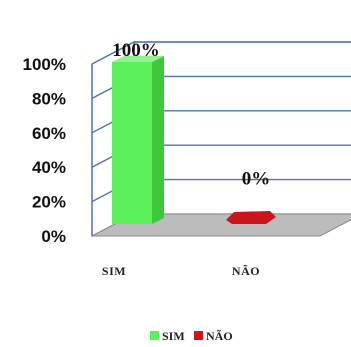 The image size is (351, 347). What do you see at coordinates (251, 217) in the screenshot?
I see `bar-flat` at bounding box center [251, 217].